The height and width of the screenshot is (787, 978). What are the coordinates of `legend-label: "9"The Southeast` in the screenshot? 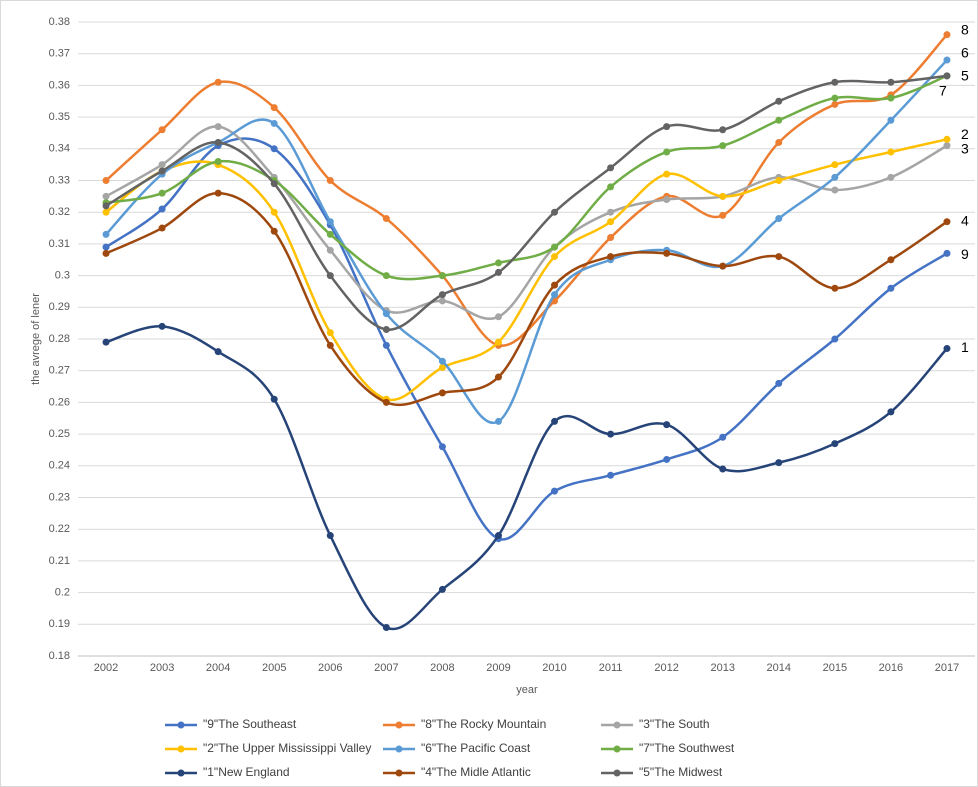 It's located at (250, 724).